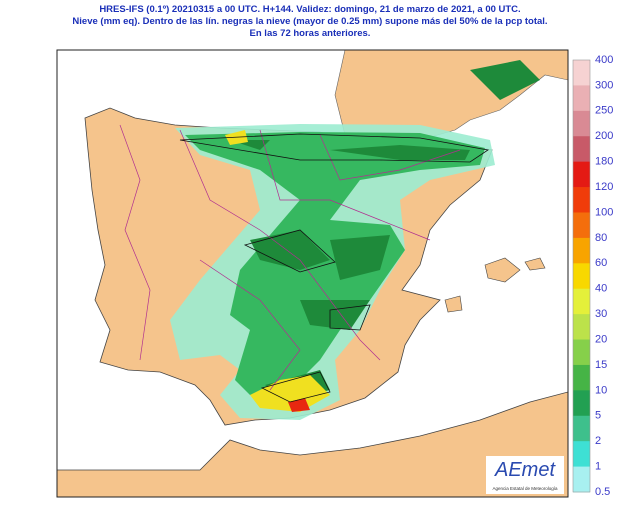  I want to click on colorbar-label: 15, so click(601, 365).